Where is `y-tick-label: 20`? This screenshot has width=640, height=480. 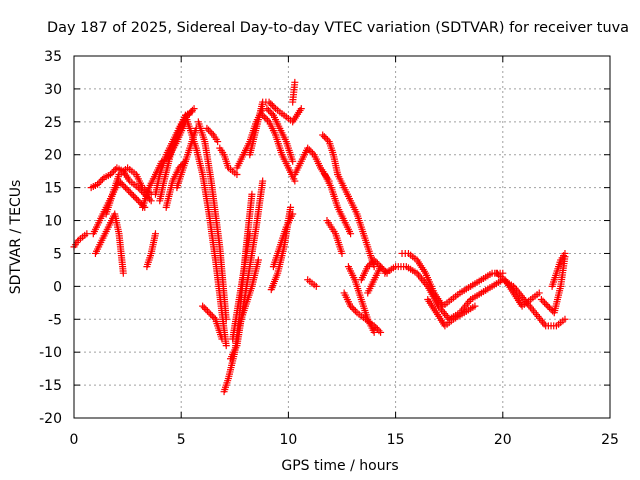
y-tick-label: 20 is located at coordinates (53, 156).